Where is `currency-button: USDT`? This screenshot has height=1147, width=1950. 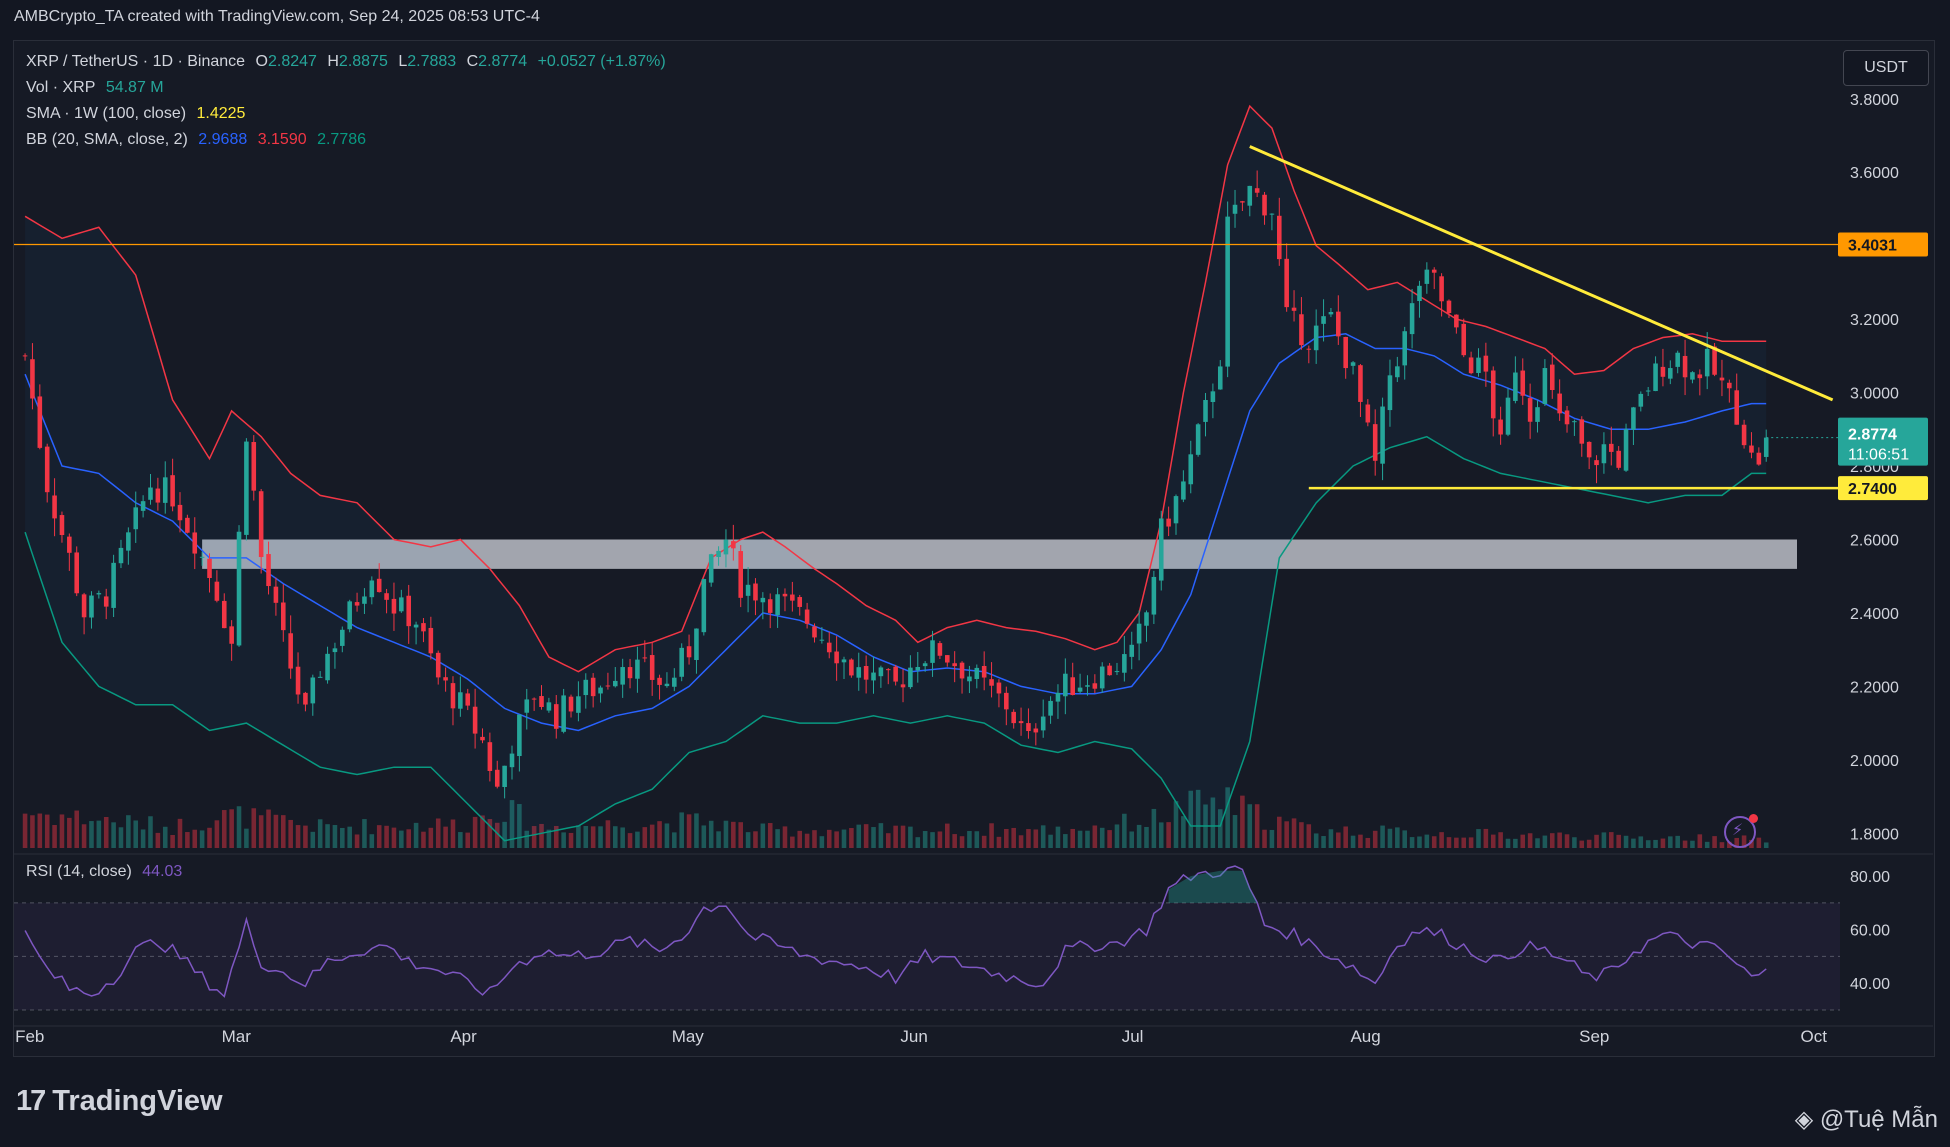
currency-button: USDT is located at coordinates (1886, 68).